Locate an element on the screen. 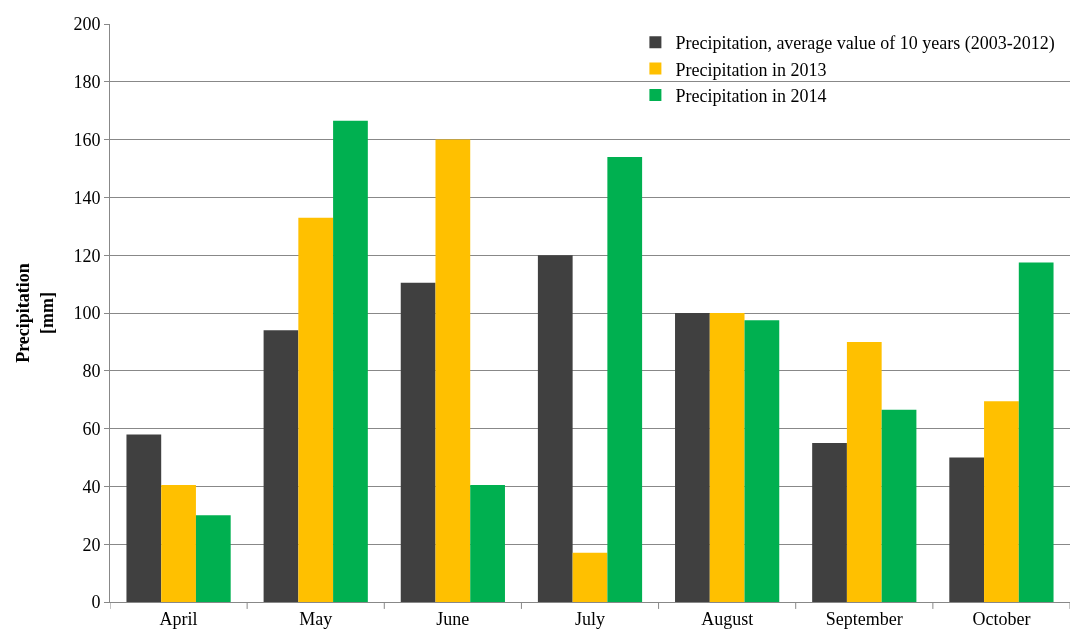 This screenshot has width=1074, height=642. y-tick-label: 200 is located at coordinates (87, 24).